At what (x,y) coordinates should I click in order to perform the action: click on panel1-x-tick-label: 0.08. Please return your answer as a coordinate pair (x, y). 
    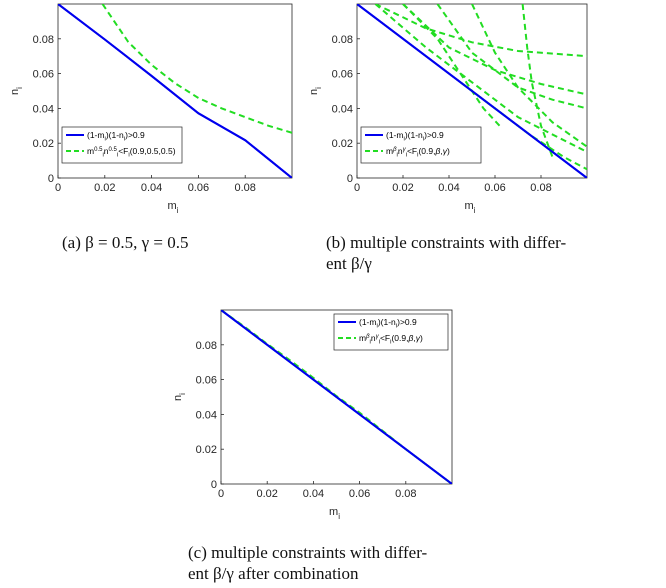
    Looking at the image, I should click on (540, 188).